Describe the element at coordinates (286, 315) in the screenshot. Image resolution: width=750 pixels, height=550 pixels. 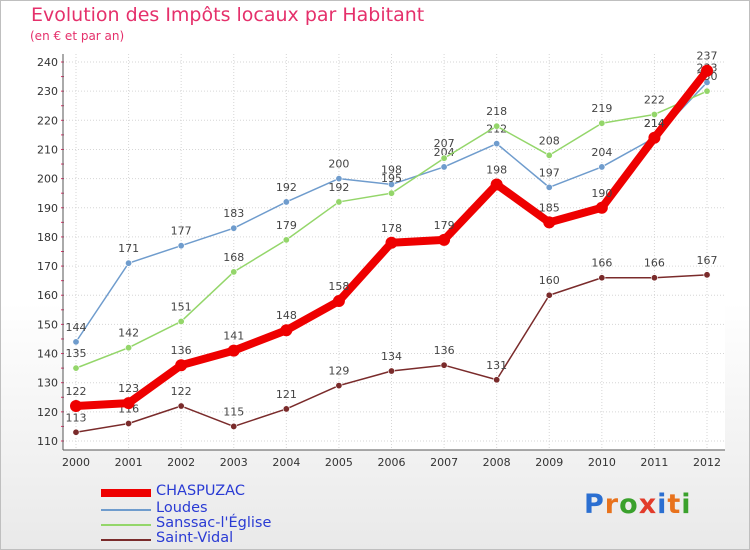
I see `data-label: 148` at that location.